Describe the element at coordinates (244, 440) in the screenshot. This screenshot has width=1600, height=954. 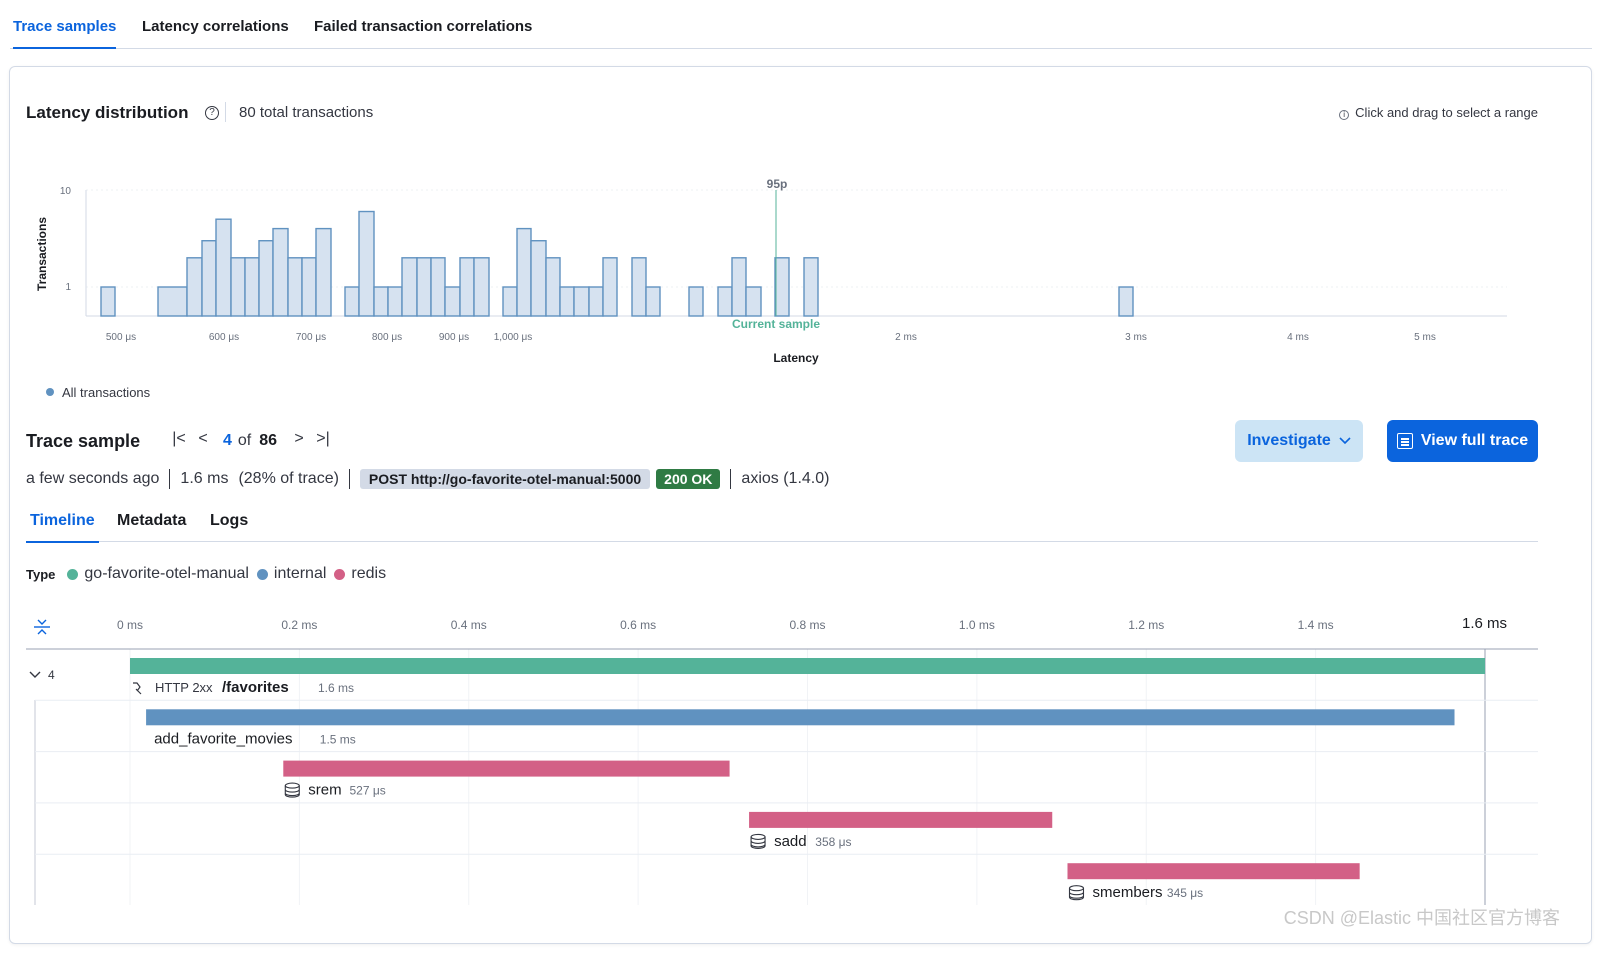
I see `page-of-label: of` at that location.